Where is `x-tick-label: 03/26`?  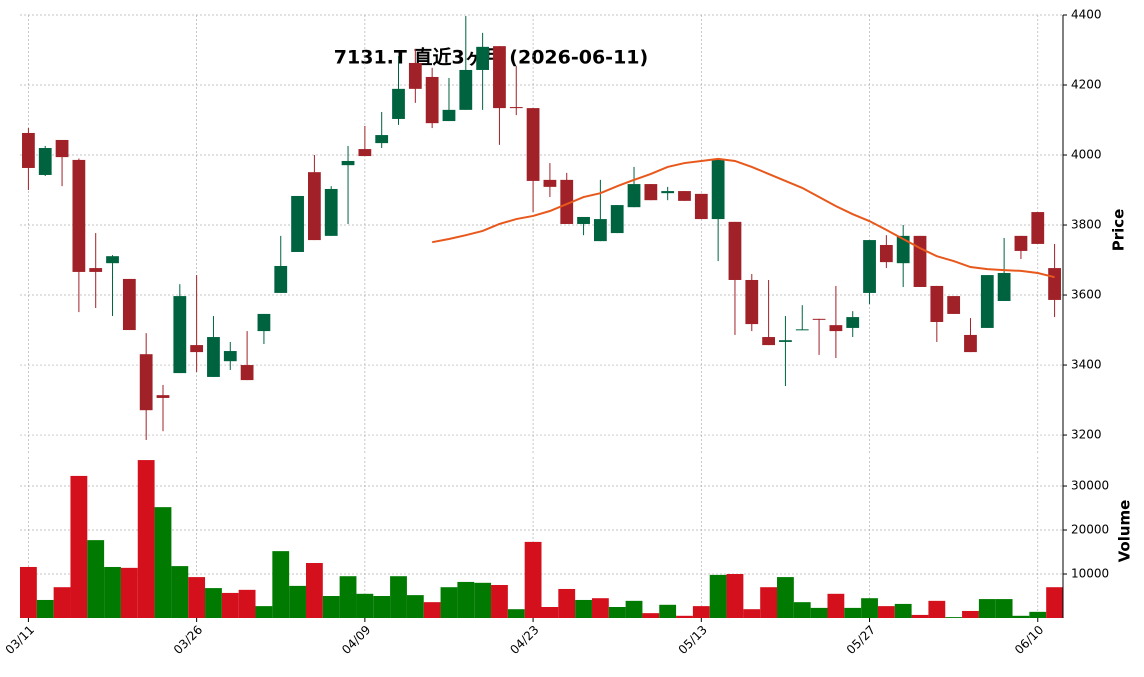 x-tick-label: 03/26 is located at coordinates (188, 640).